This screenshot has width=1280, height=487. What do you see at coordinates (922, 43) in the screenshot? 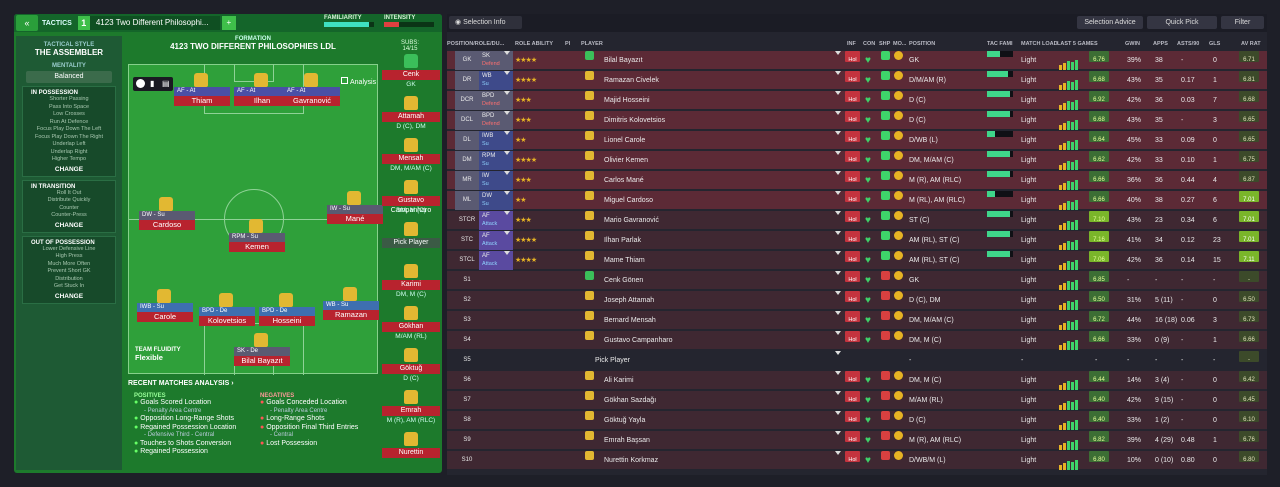
I see `column-header: POSITION` at bounding box center [922, 43].